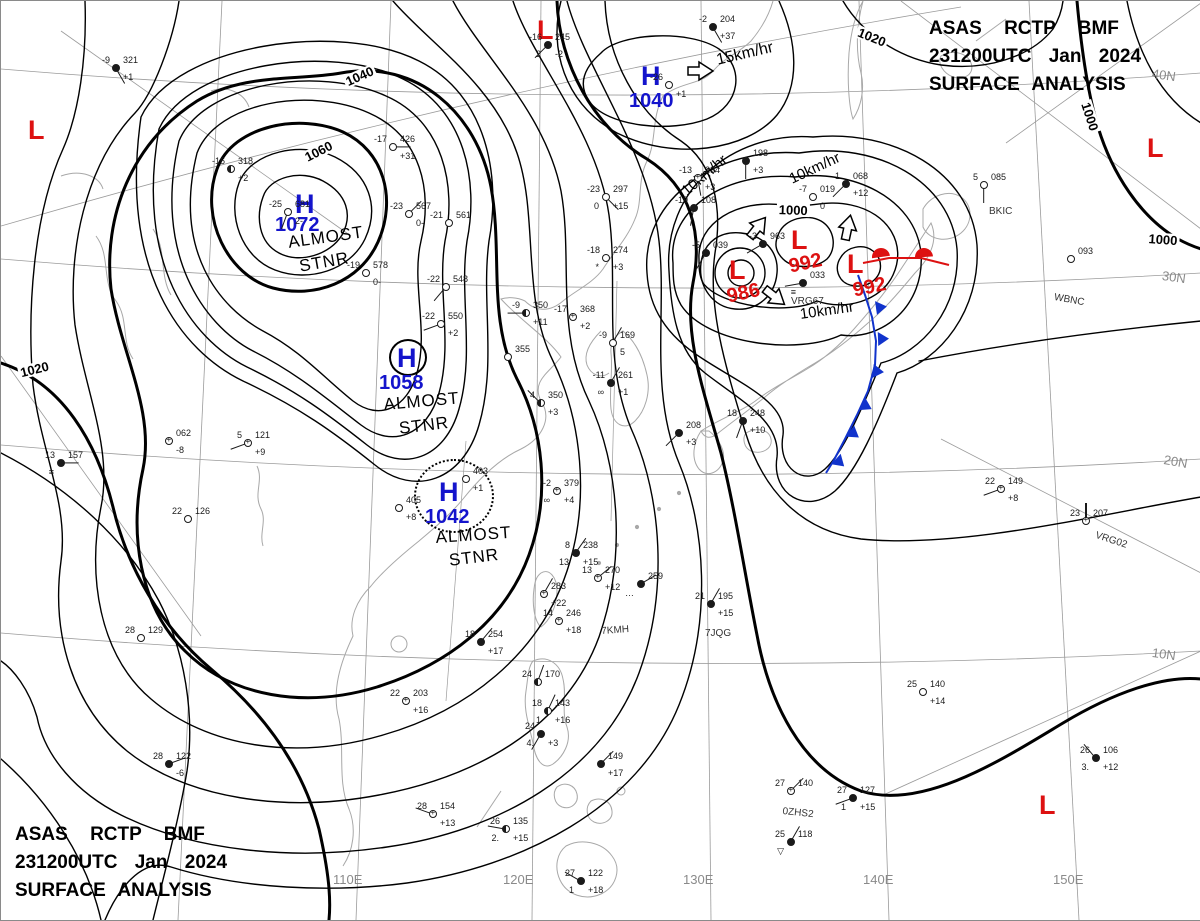 Image resolution: width=1200 pixels, height=921 pixels. Describe the element at coordinates (461, 279) in the screenshot. I see `station-pressure: 548` at that location.